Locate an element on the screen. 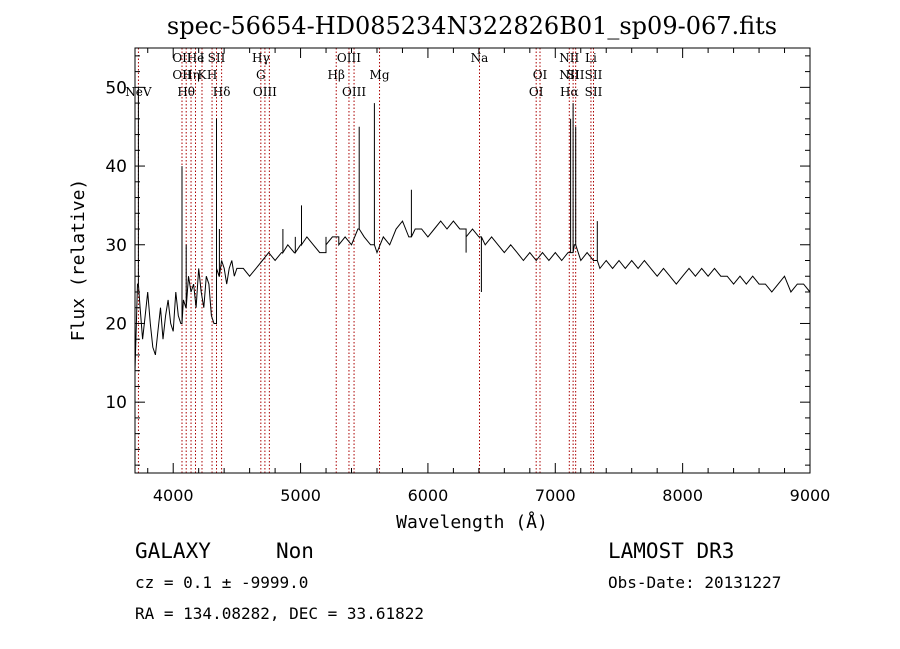 The image size is (900, 649). y-axis-label: Flux (relative) is located at coordinates (78, 260).